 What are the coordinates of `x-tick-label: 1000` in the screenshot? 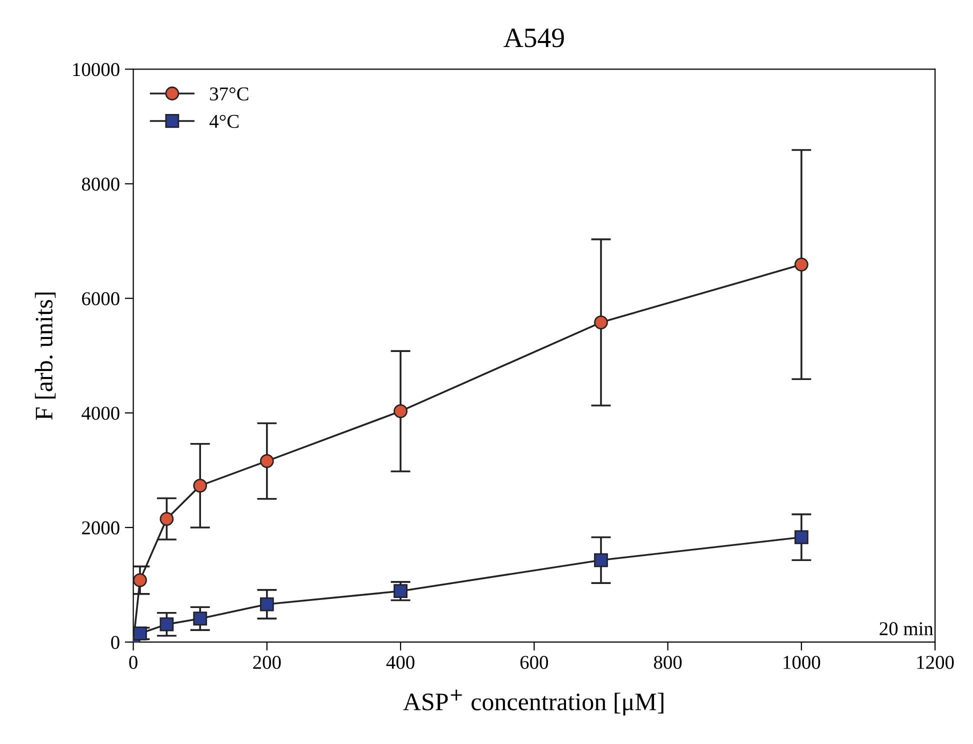 It's located at (802, 662).